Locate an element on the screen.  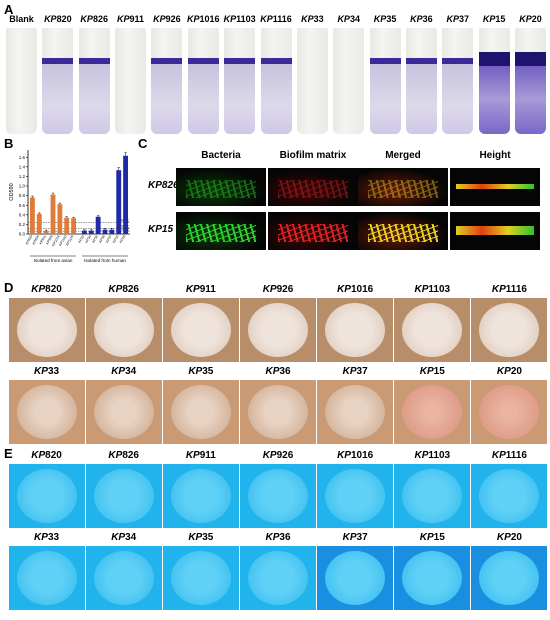
tube-label: KP926 is located at coordinates (166, 19).